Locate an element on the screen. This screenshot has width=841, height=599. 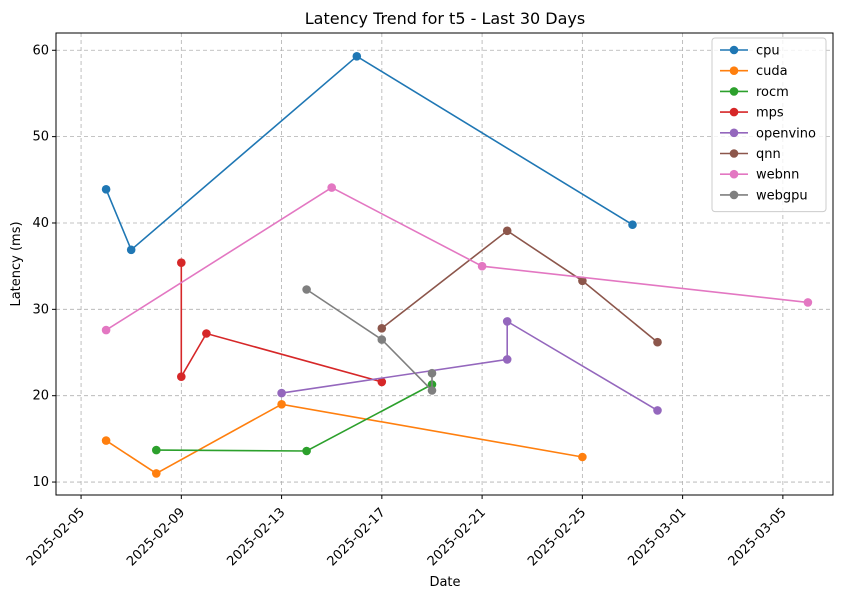
y-tick-label: 30 is located at coordinates (40, 309).